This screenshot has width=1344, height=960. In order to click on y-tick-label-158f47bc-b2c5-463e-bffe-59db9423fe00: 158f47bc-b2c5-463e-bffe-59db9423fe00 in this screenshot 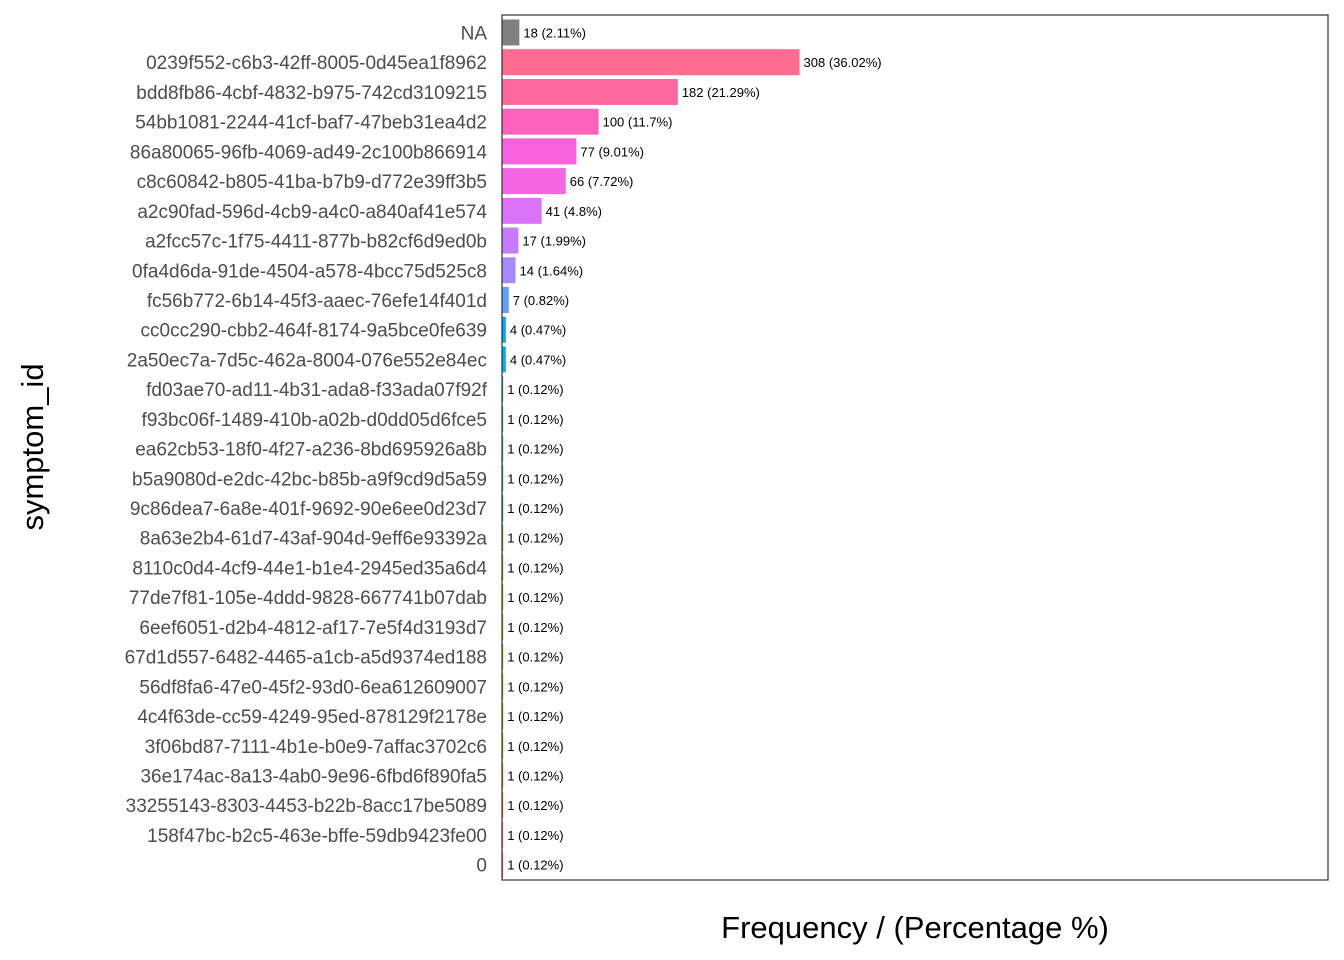, I will do `click(317, 836)`.